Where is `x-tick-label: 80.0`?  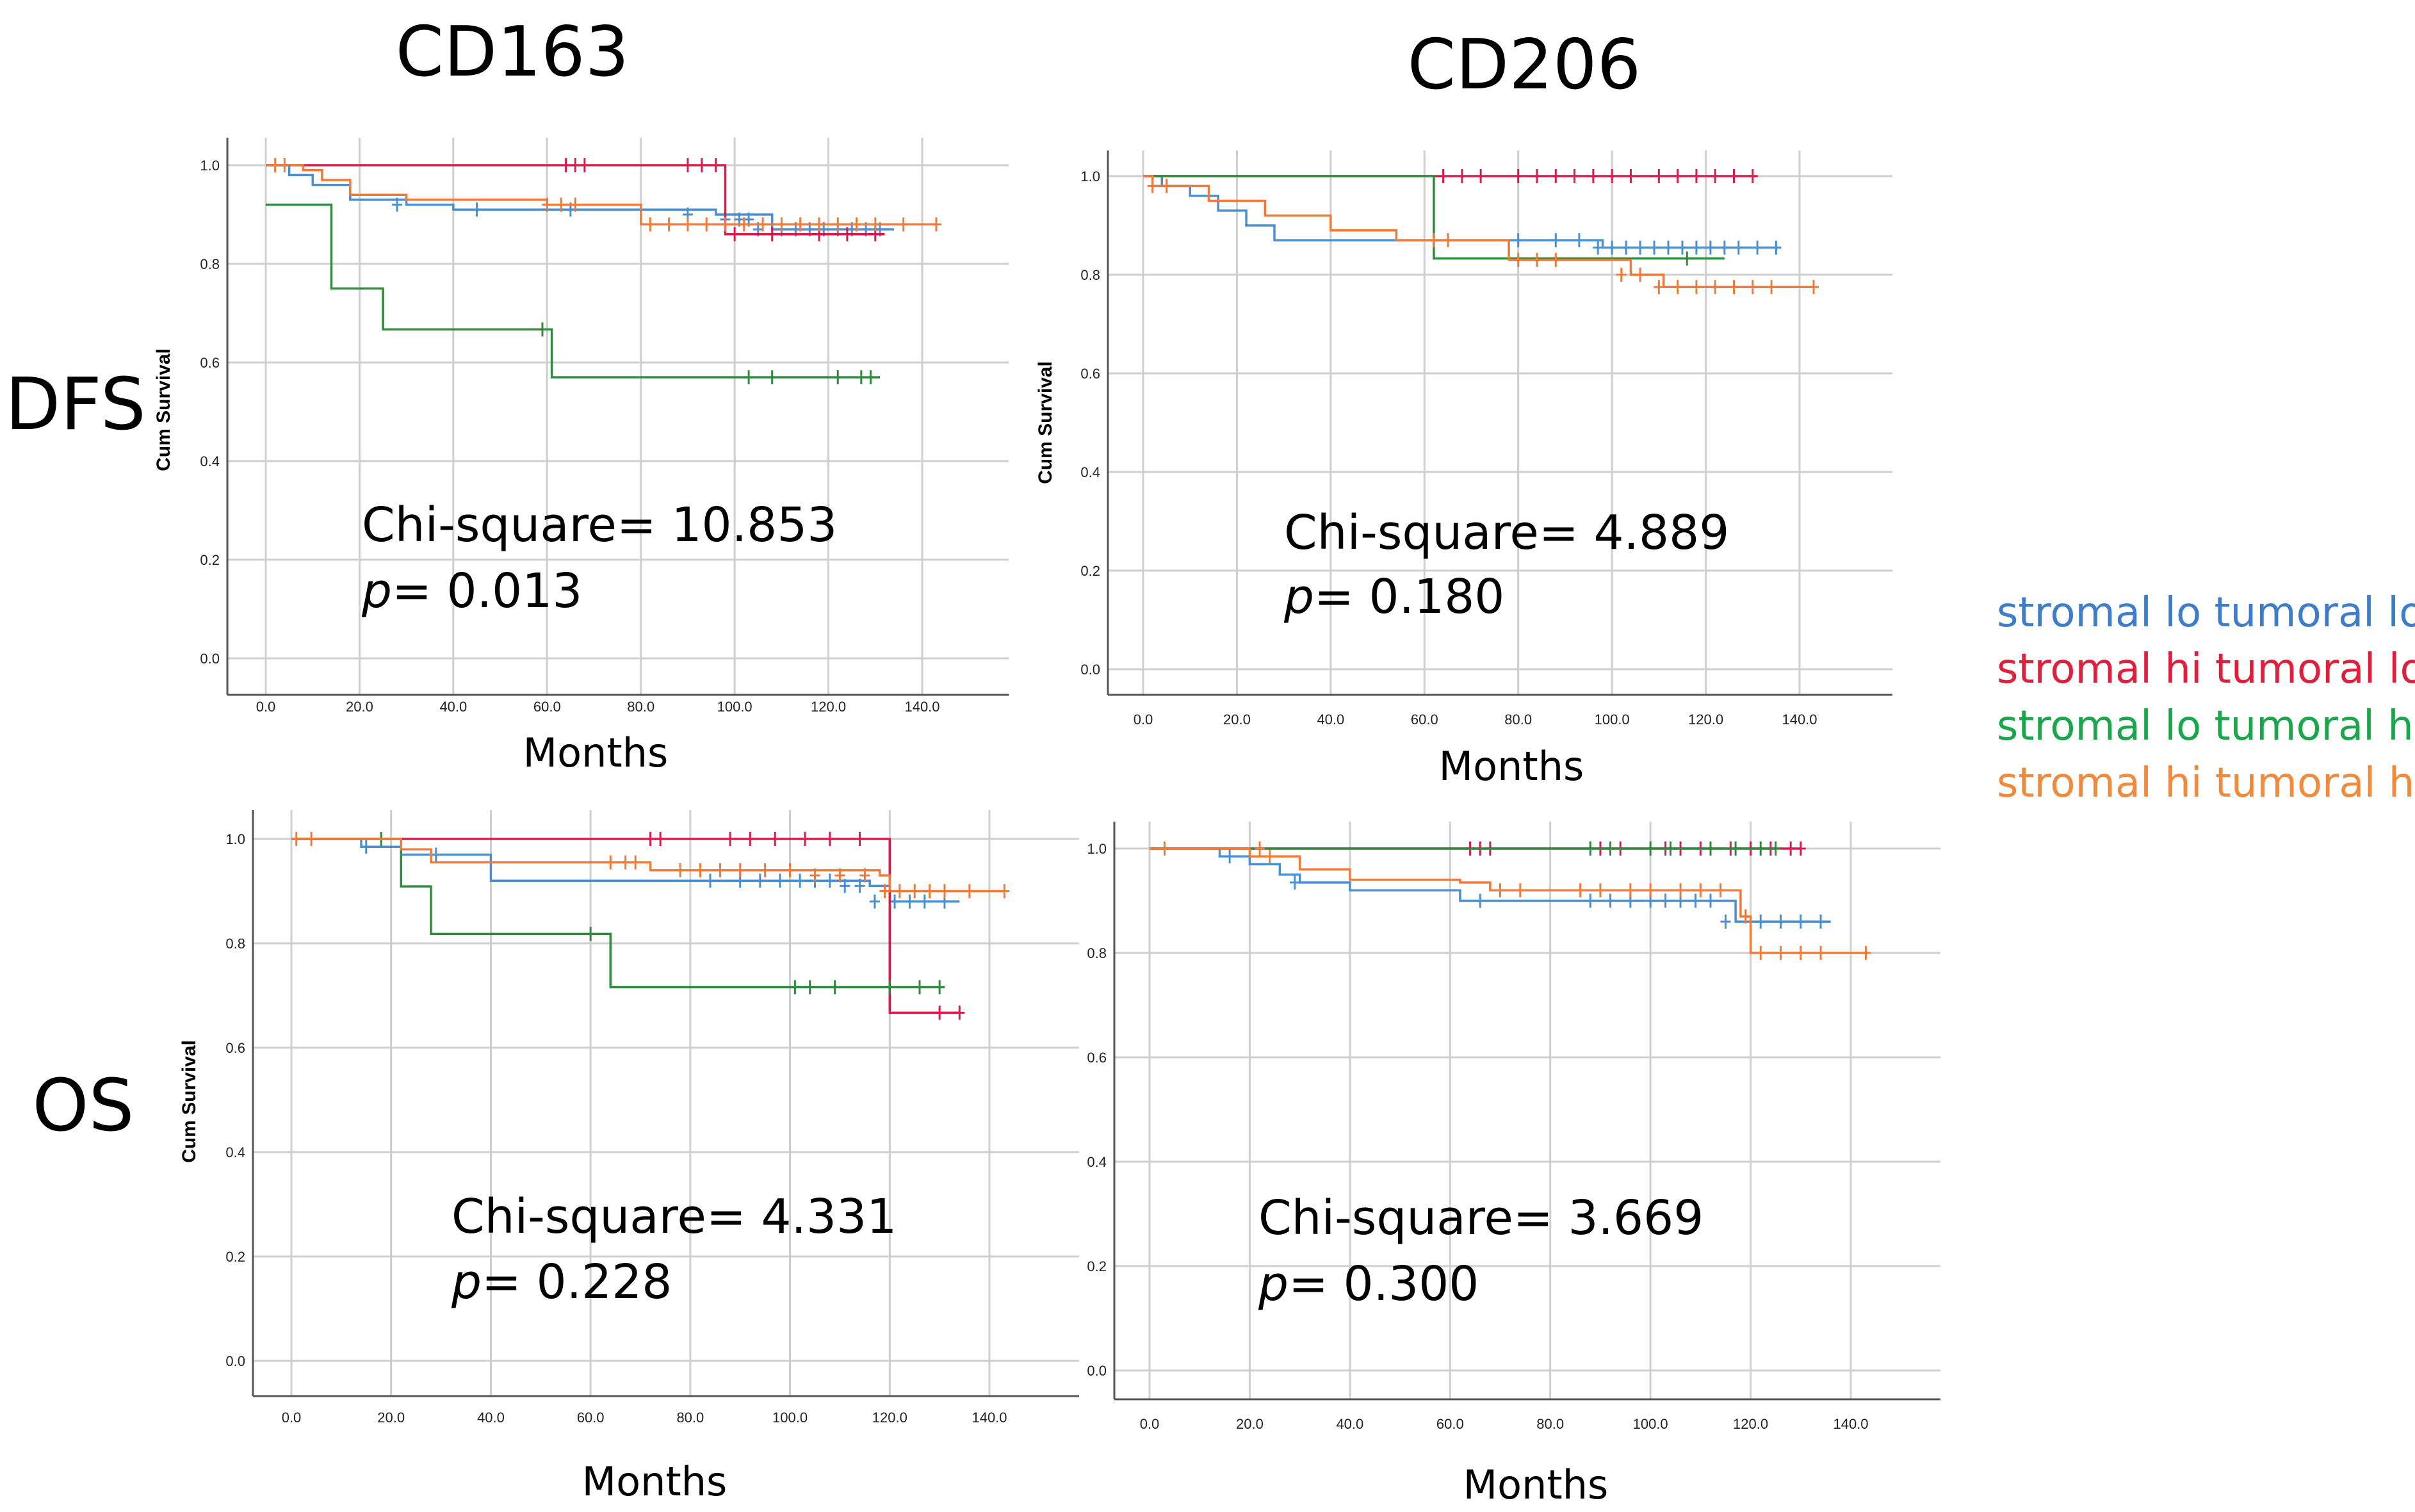 x-tick-label: 80.0 is located at coordinates (1518, 719).